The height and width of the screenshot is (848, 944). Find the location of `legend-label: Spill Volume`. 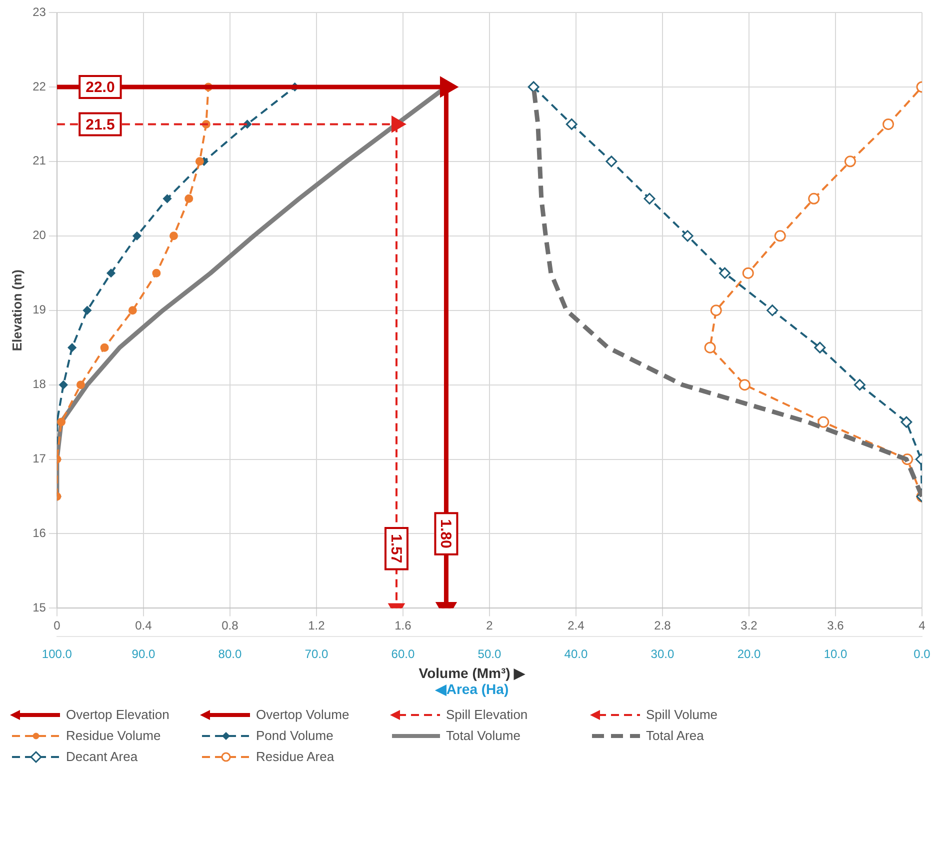

legend-label: Spill Volume is located at coordinates (682, 714).